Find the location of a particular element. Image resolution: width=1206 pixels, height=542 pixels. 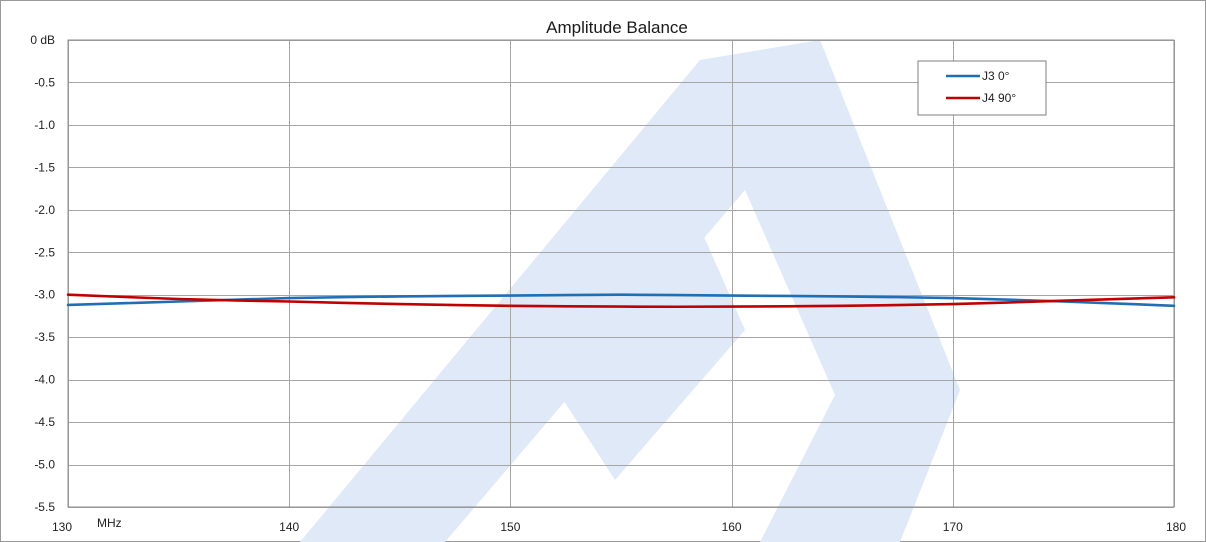

y-tick-label: -2.0 is located at coordinates (44, 210).